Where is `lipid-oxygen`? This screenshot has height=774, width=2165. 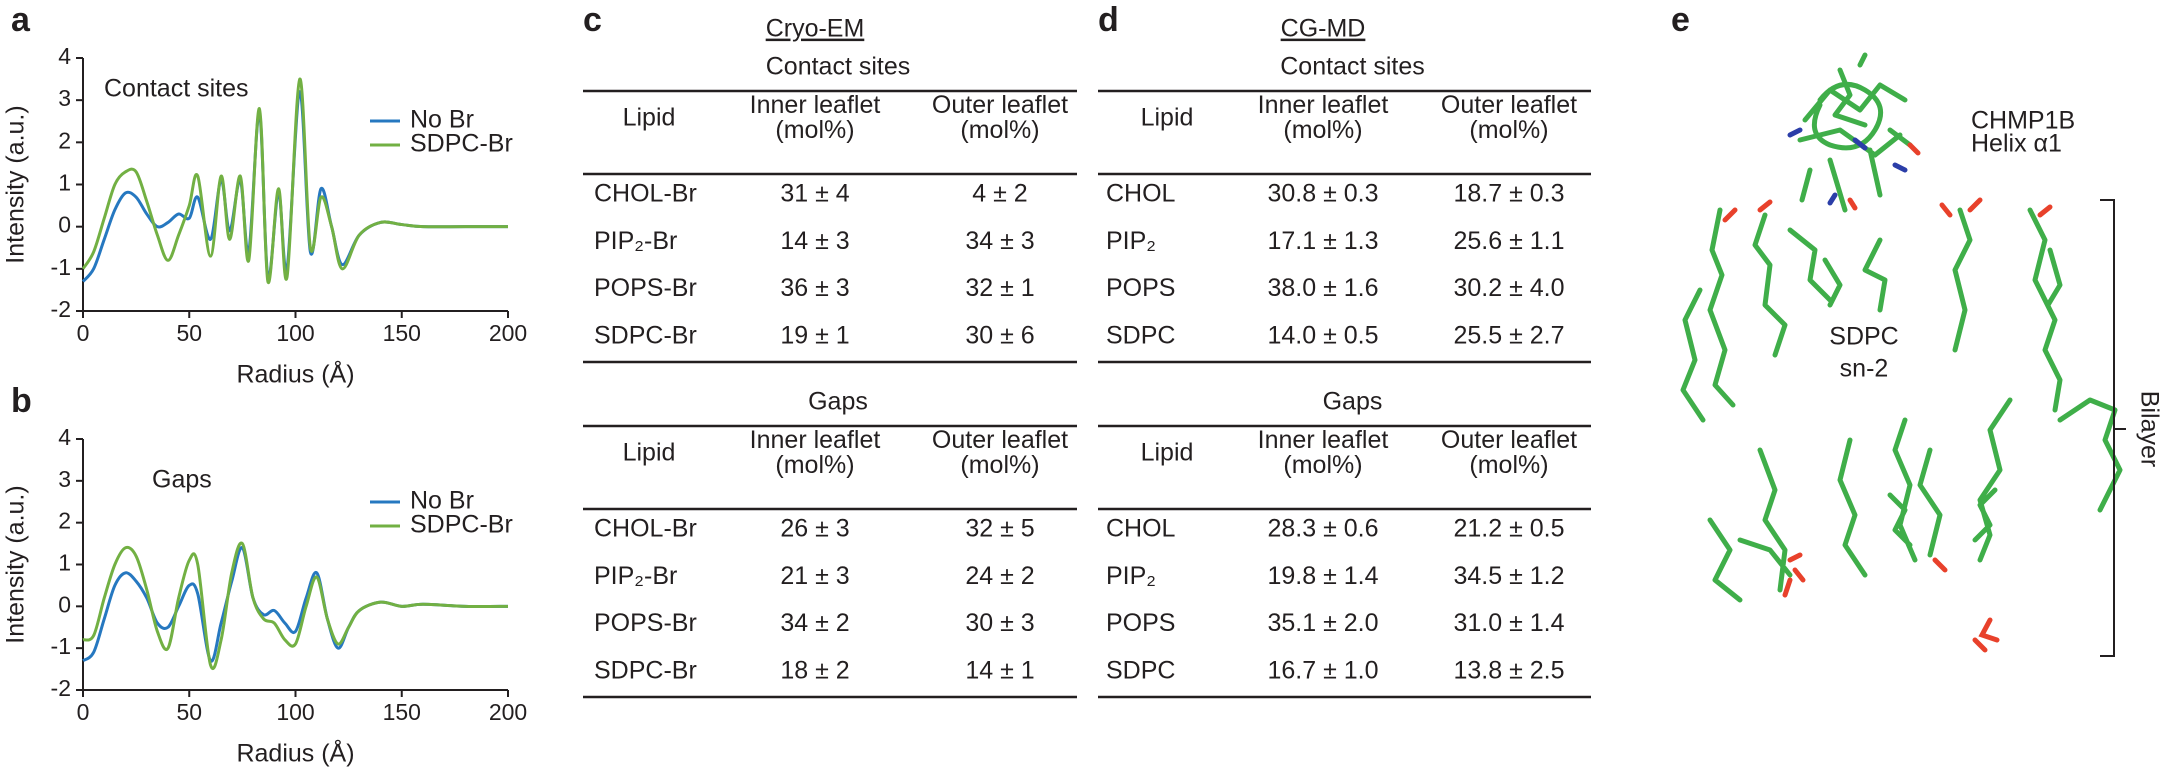 lipid-oxygen is located at coordinates (1887, 425).